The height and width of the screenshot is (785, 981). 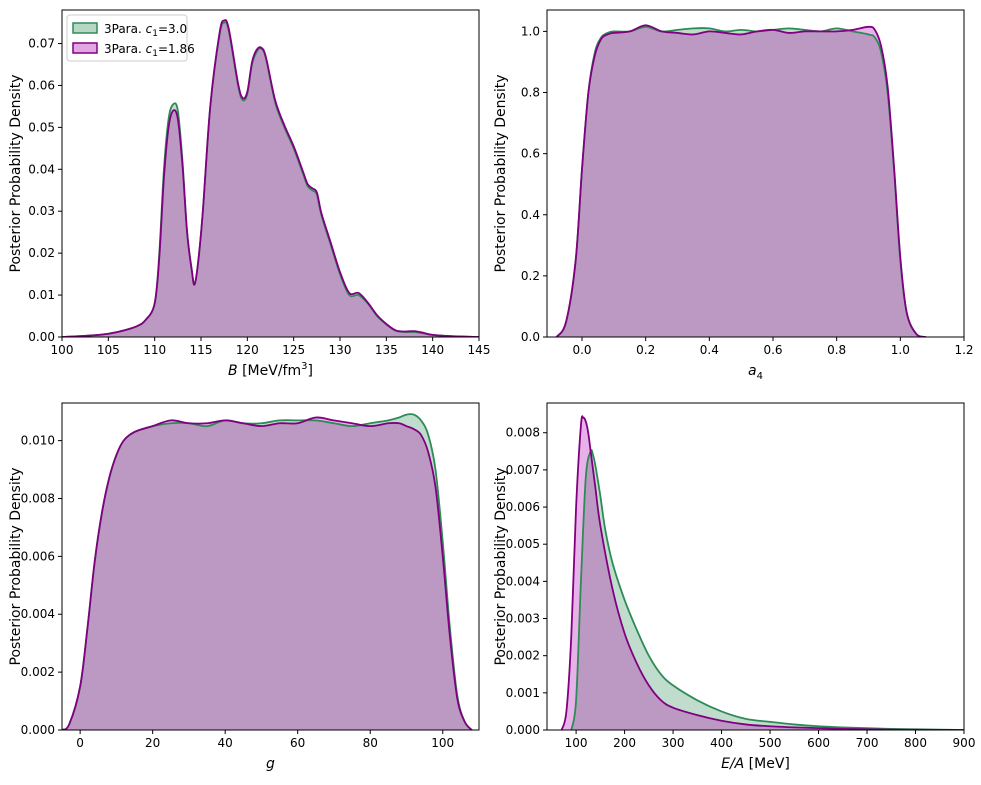 What do you see at coordinates (297, 743) in the screenshot?
I see `x-tick-label: 60` at bounding box center [297, 743].